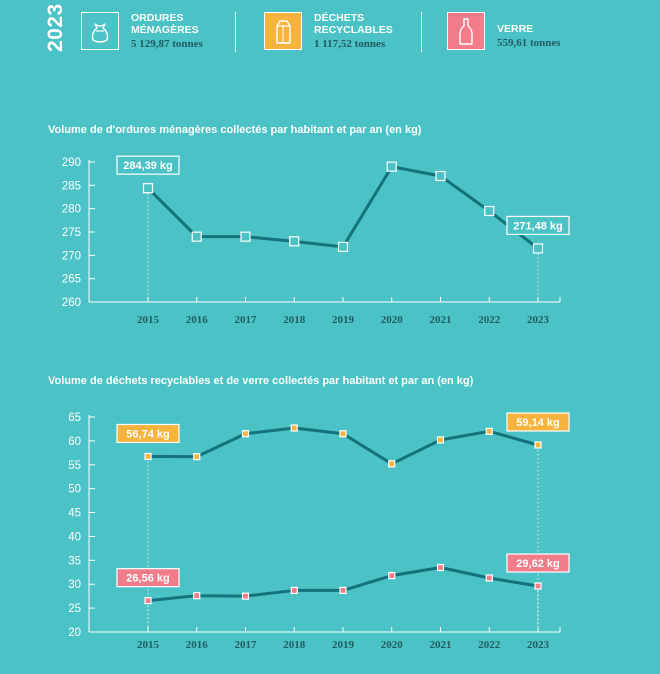 The image size is (660, 674). What do you see at coordinates (71, 210) in the screenshot?
I see `y-tick-label: 280` at bounding box center [71, 210].